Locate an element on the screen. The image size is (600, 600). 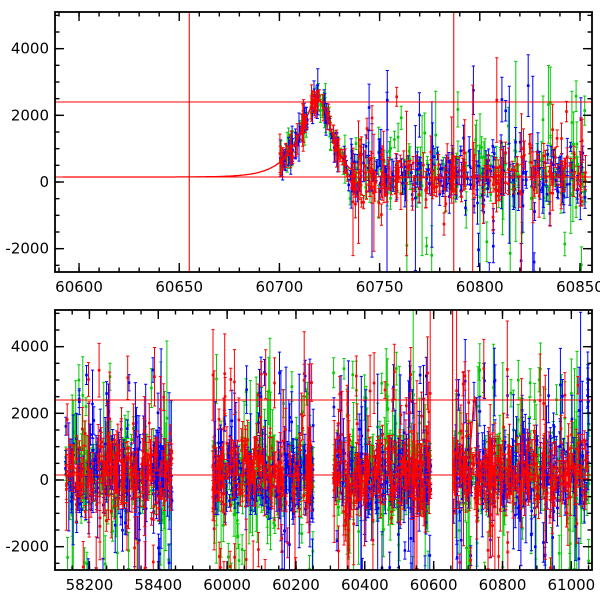
bottom-panel-y-tick-label: -2000 is located at coordinates (27, 547).